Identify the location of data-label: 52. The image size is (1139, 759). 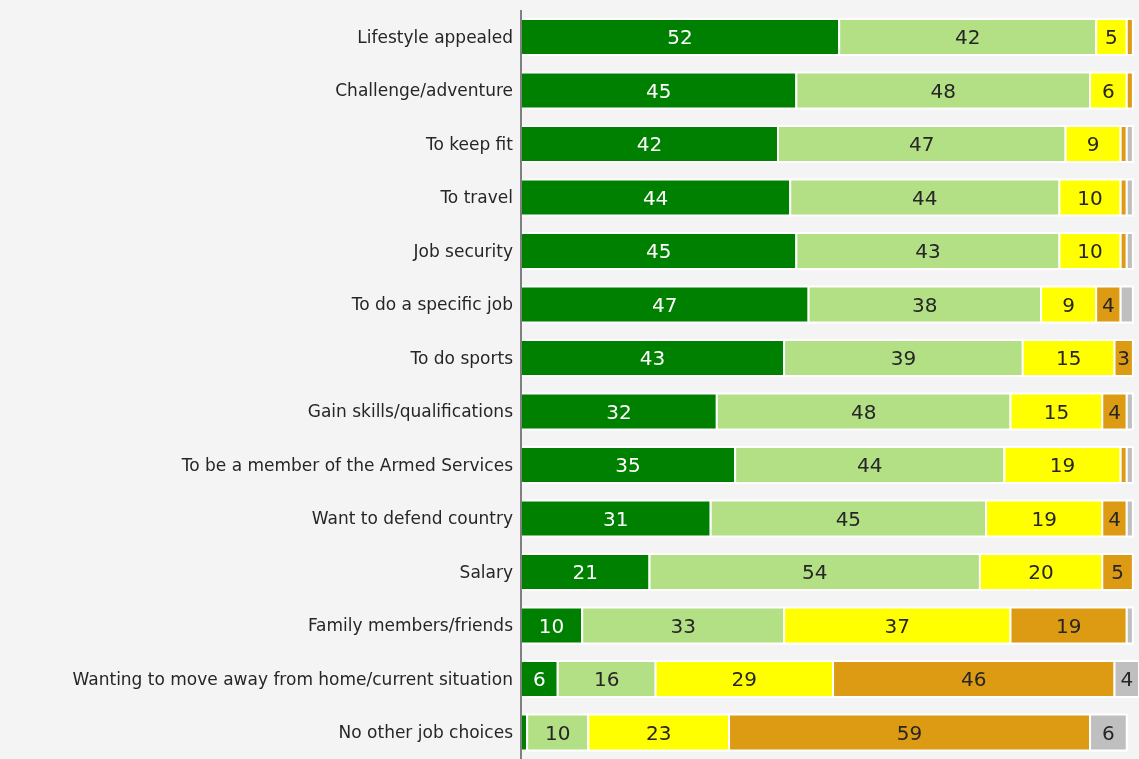
(680, 37).